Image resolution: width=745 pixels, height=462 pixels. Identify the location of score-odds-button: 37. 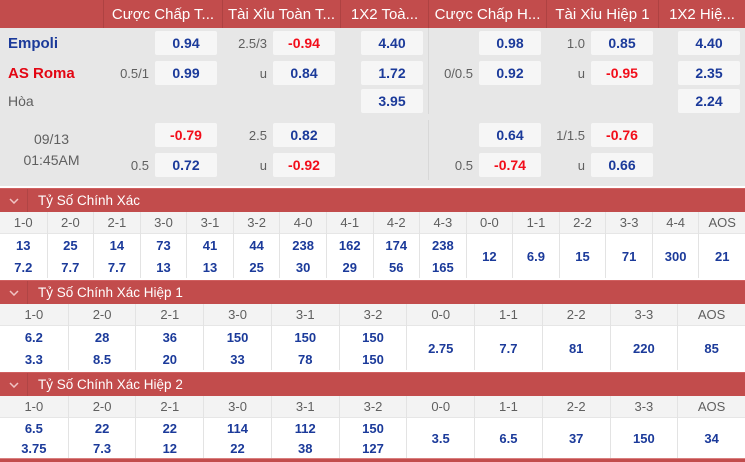
(576, 438).